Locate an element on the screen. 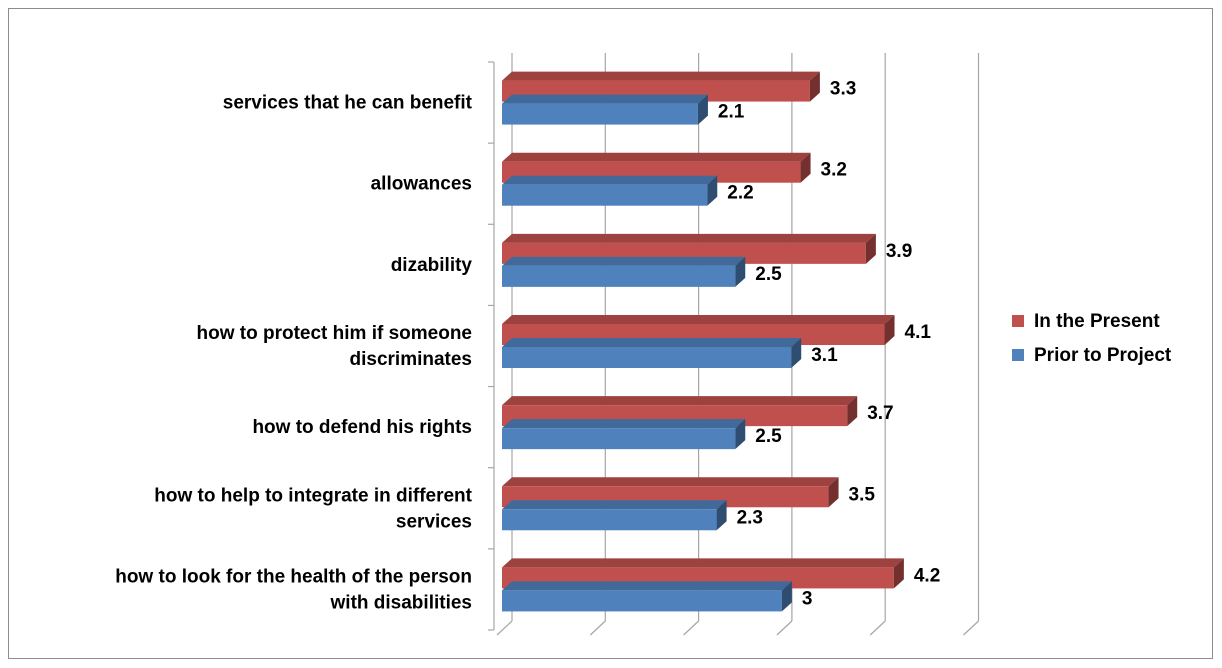  category-label: services that he can benefit is located at coordinates (348, 103).